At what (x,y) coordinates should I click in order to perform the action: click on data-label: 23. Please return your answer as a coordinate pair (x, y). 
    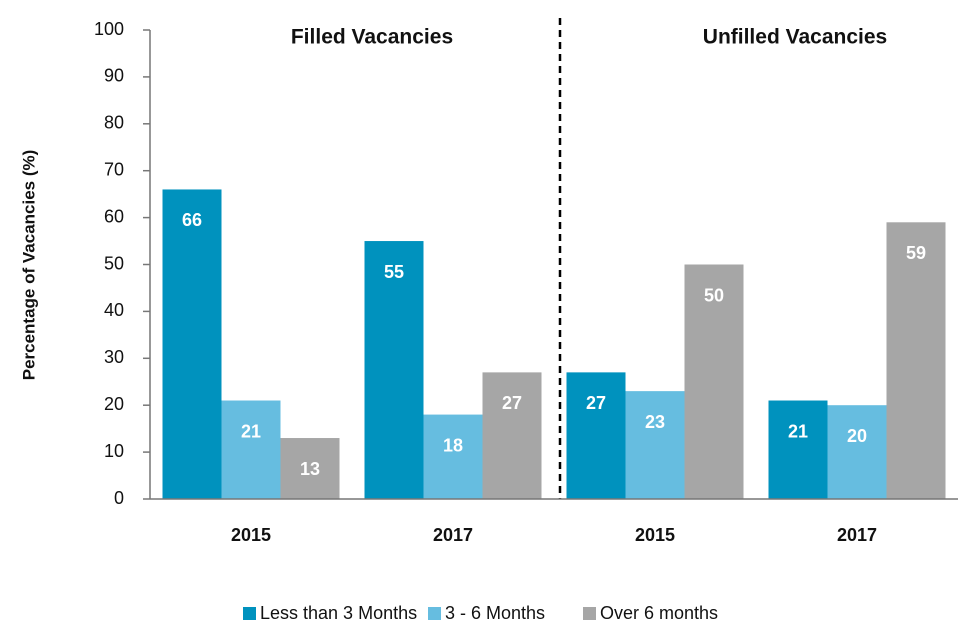
    Looking at the image, I should click on (655, 422).